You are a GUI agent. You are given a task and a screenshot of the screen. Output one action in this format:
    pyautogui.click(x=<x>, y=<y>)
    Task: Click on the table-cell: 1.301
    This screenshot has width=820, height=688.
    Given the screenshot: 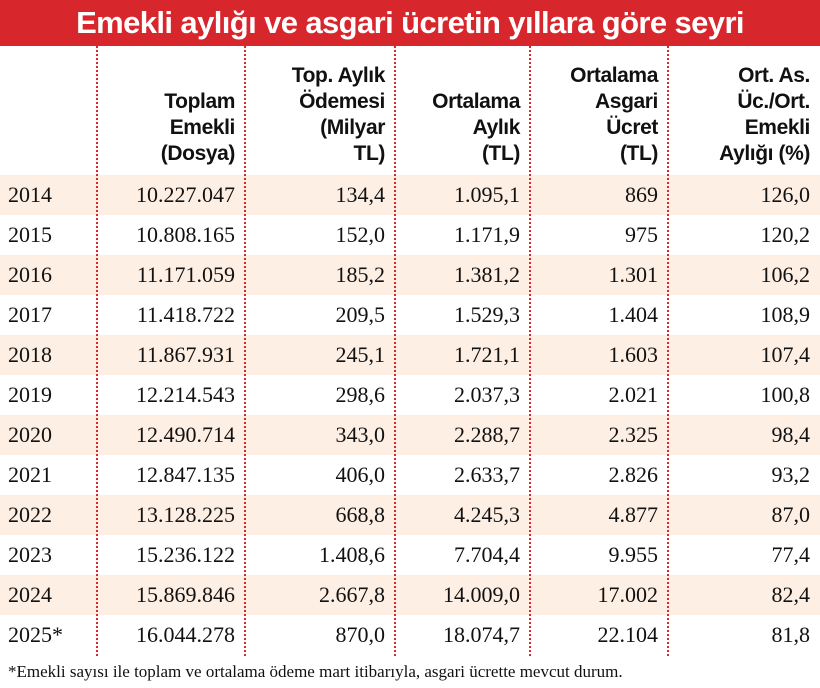 What is the action you would take?
    pyautogui.click(x=633, y=274)
    